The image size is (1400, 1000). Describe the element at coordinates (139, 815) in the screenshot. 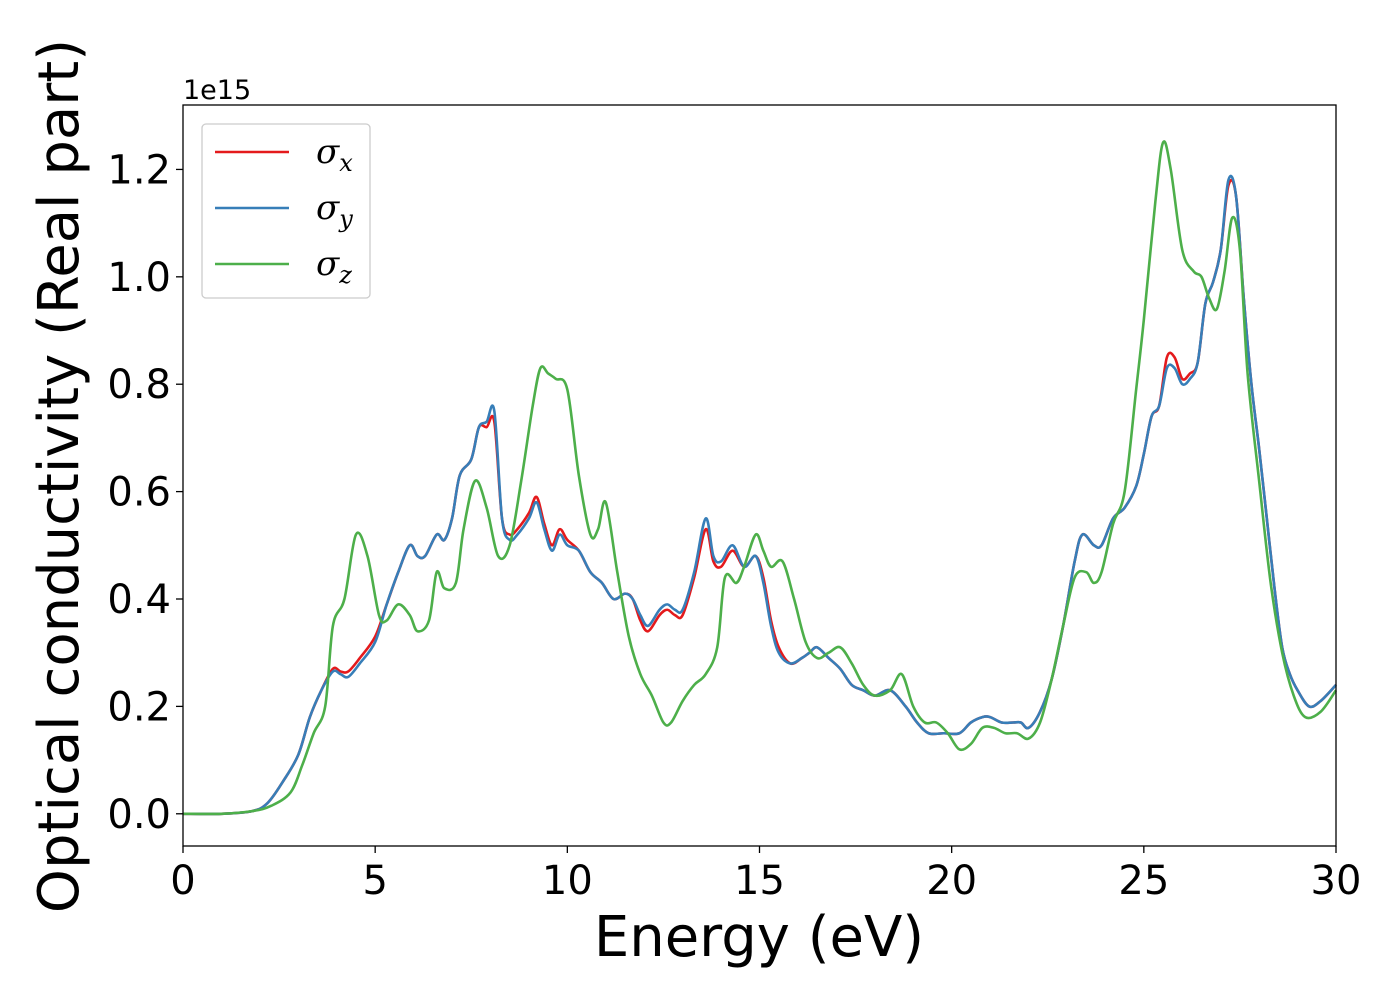

I see `y-tick-label: 0.0` at that location.